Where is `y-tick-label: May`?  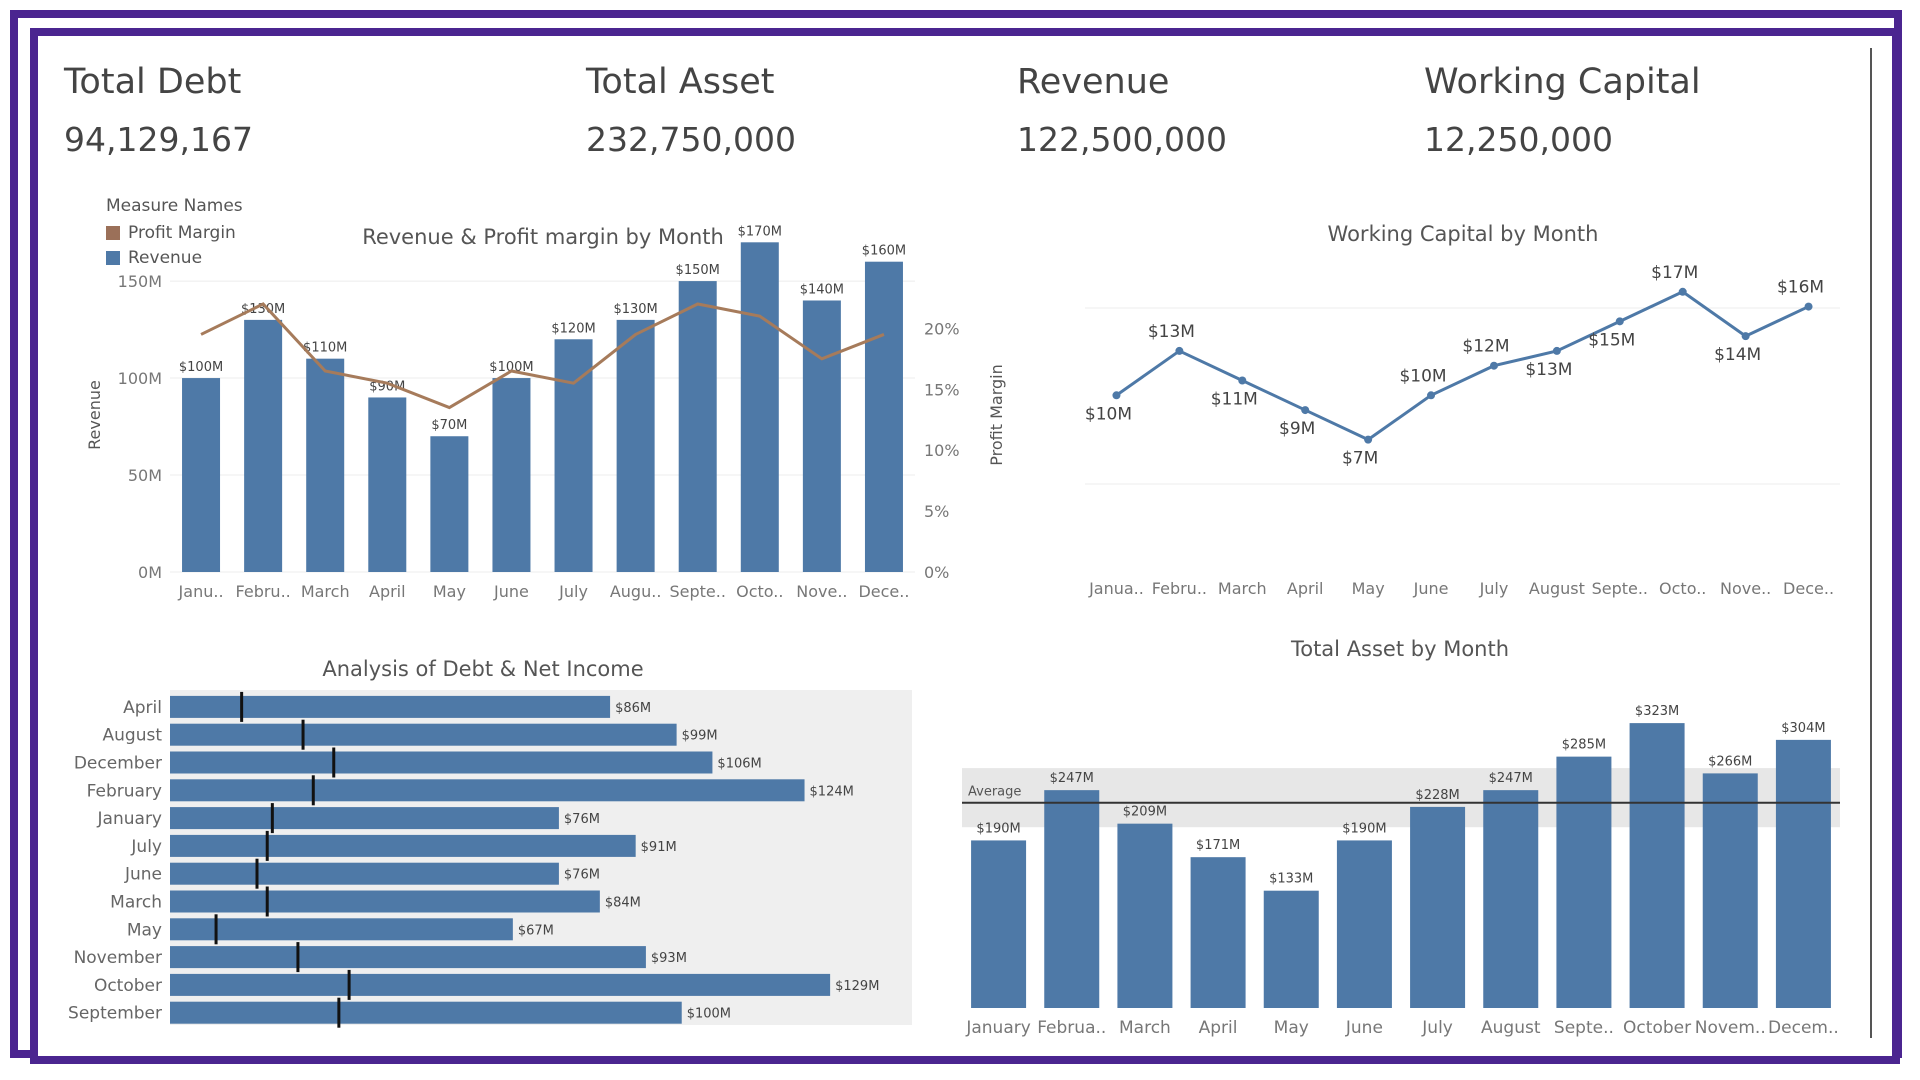
y-tick-label: May is located at coordinates (144, 930).